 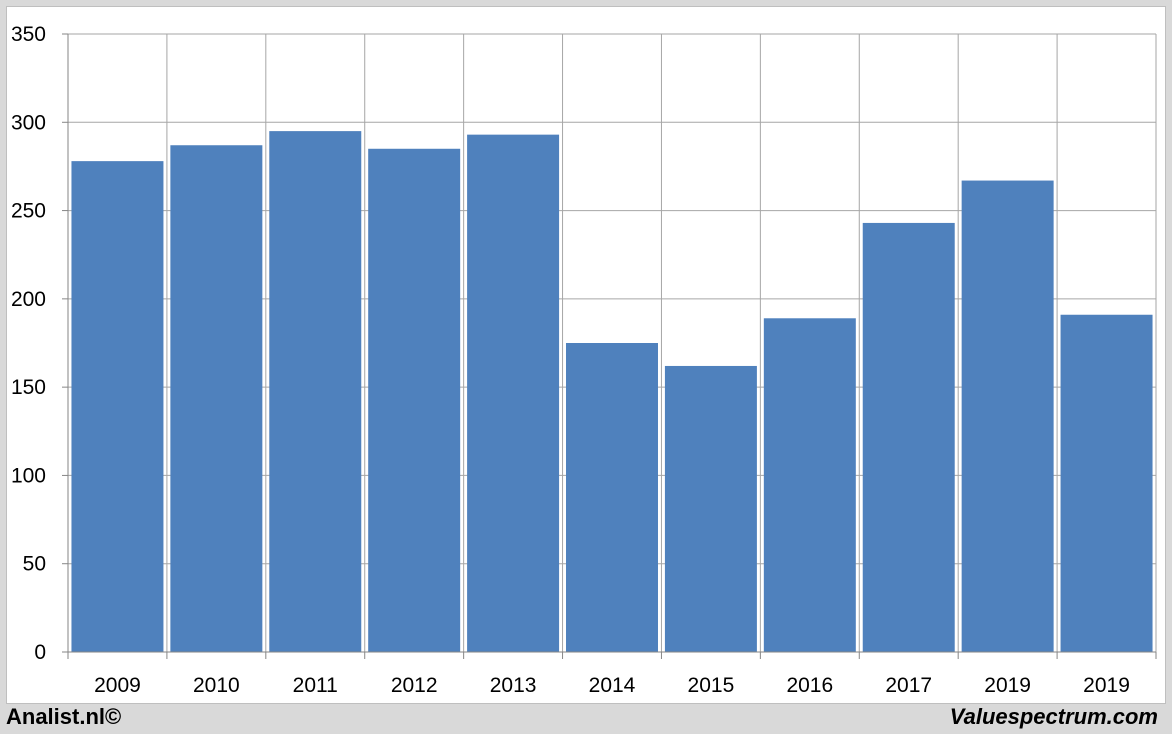 What do you see at coordinates (315, 685) in the screenshot?
I see `x-tick-label: 2011` at bounding box center [315, 685].